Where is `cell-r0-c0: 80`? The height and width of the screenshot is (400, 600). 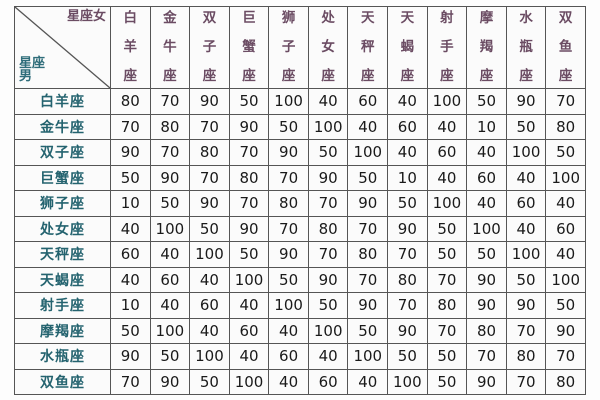 cell-r0-c0: 80 is located at coordinates (130, 101).